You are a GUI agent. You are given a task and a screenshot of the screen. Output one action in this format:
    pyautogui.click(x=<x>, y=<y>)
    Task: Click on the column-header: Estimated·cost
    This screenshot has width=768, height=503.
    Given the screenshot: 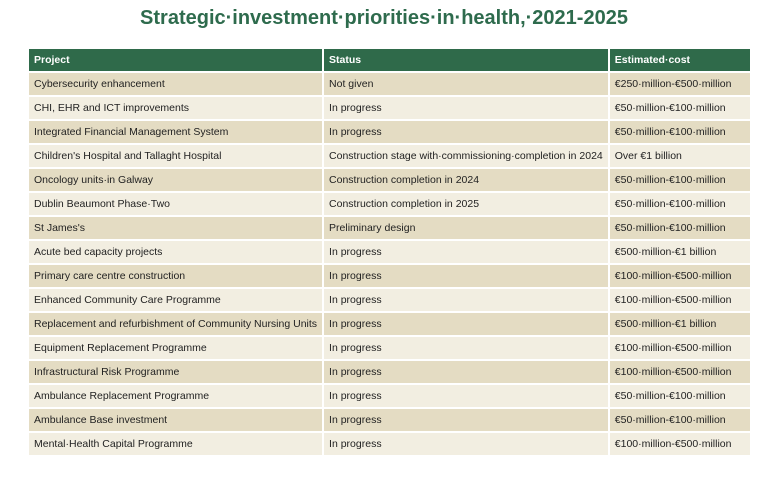 What is the action you would take?
    pyautogui.click(x=680, y=60)
    